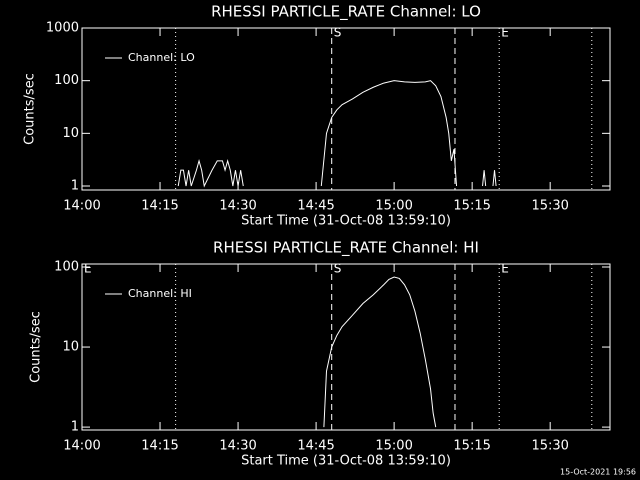  What do you see at coordinates (346, 248) in the screenshot?
I see `chart-title: RHESSI PARTICLE_RATE Channel: HI` at bounding box center [346, 248].